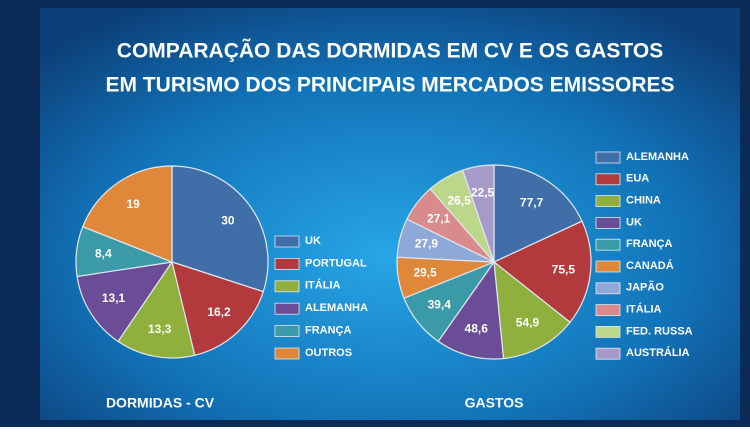  What do you see at coordinates (133, 204) in the screenshot?
I see `data-label: 19` at bounding box center [133, 204].